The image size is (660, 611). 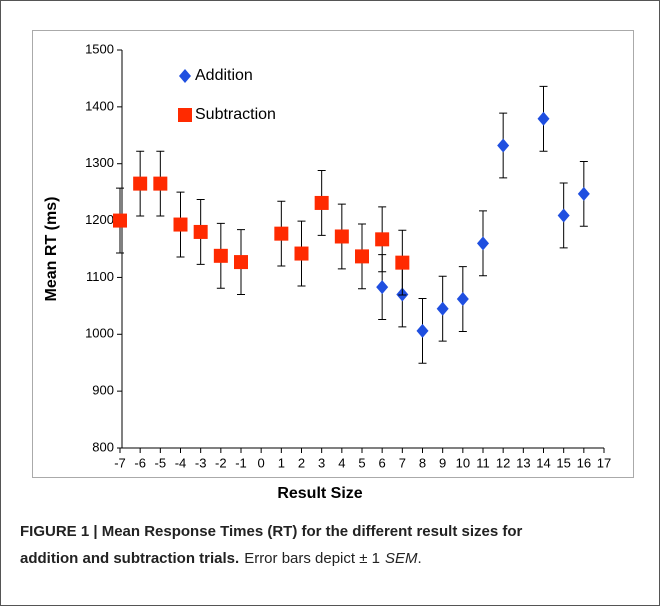 I want to click on caption-bold: addition and subtraction trials., so click(x=129, y=558).